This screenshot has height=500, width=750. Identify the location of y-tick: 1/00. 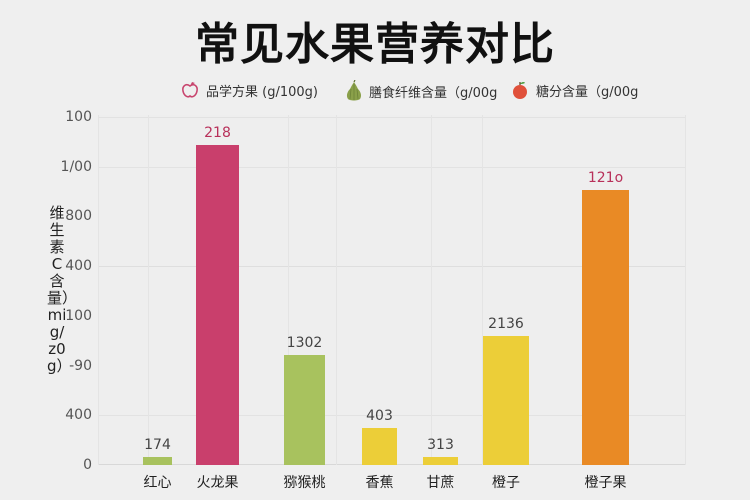
(76, 167).